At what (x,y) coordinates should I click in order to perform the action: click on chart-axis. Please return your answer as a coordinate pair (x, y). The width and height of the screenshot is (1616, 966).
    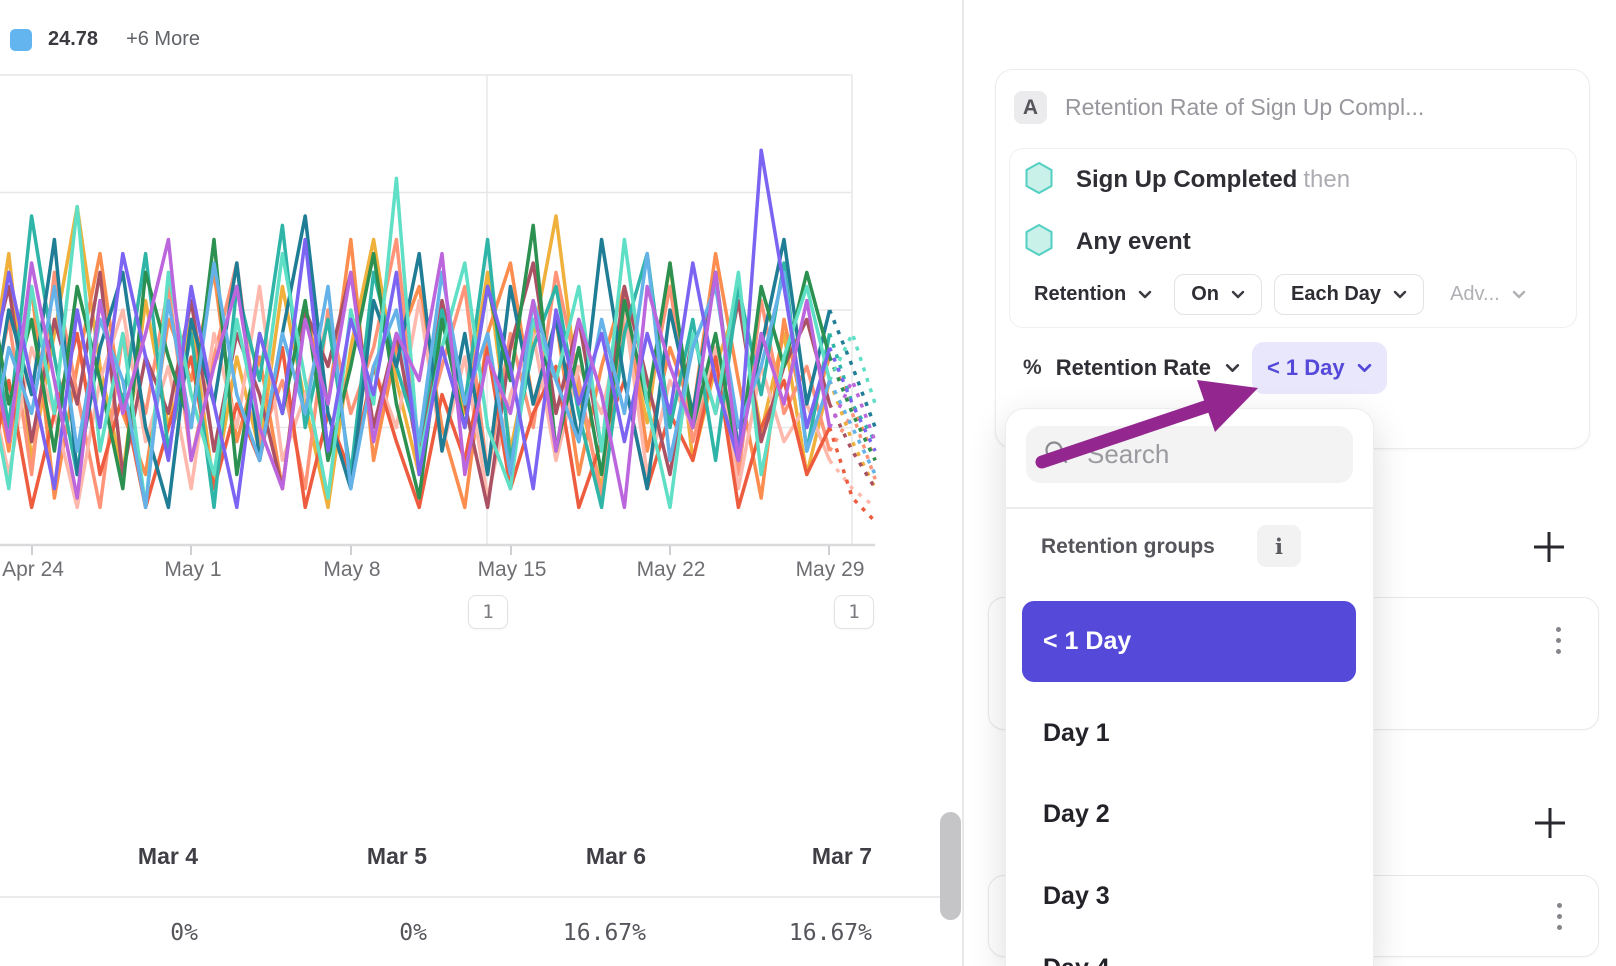
    Looking at the image, I should click on (437, 549).